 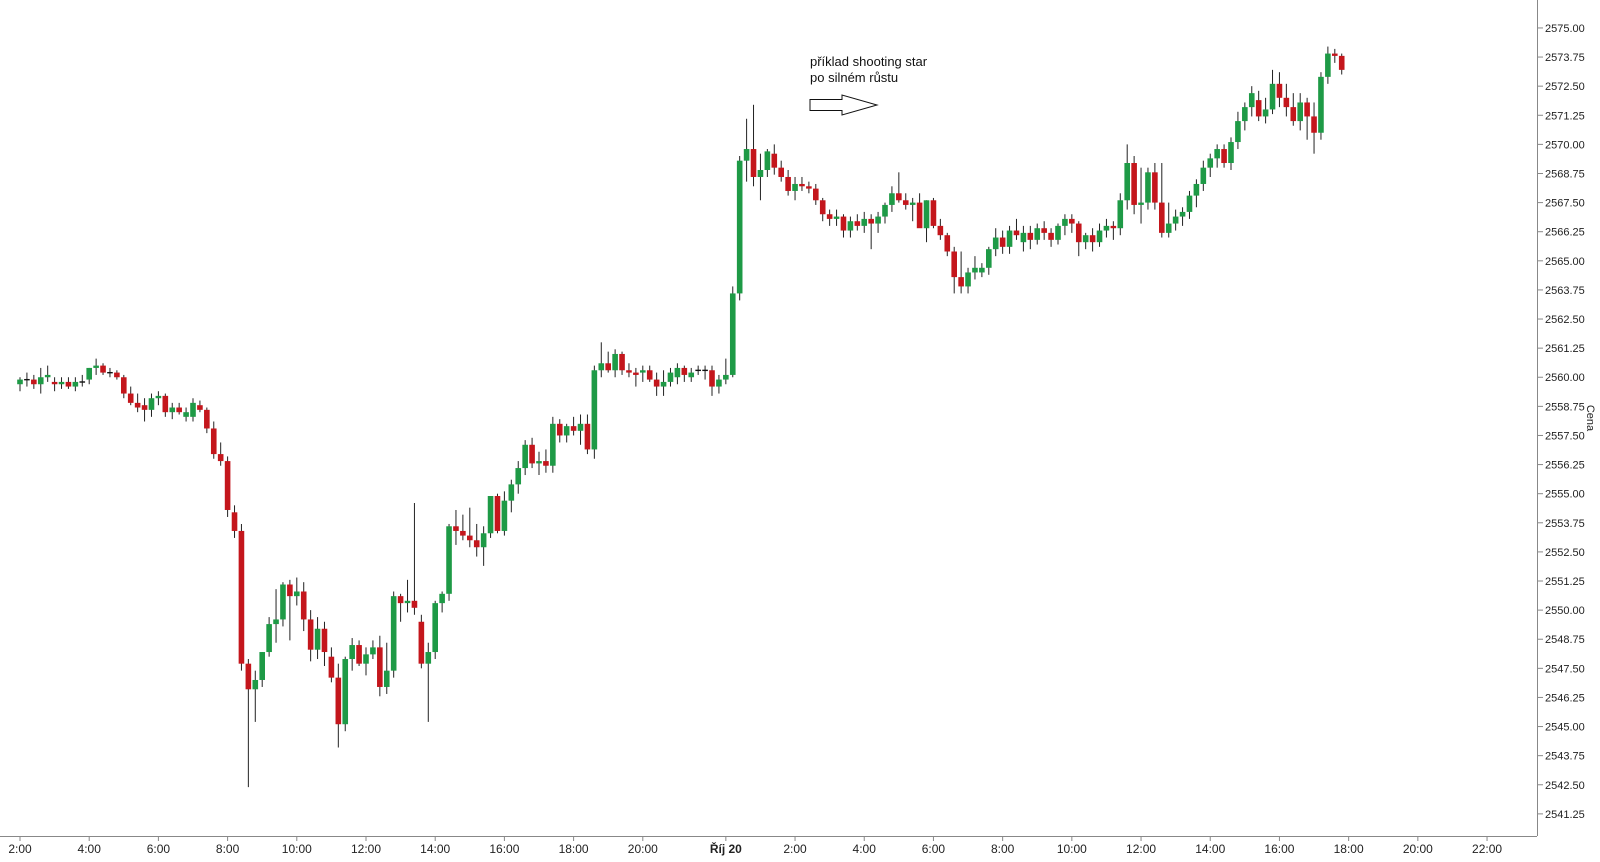 I want to click on y-tick-label: 2551.25, so click(x=1565, y=582).